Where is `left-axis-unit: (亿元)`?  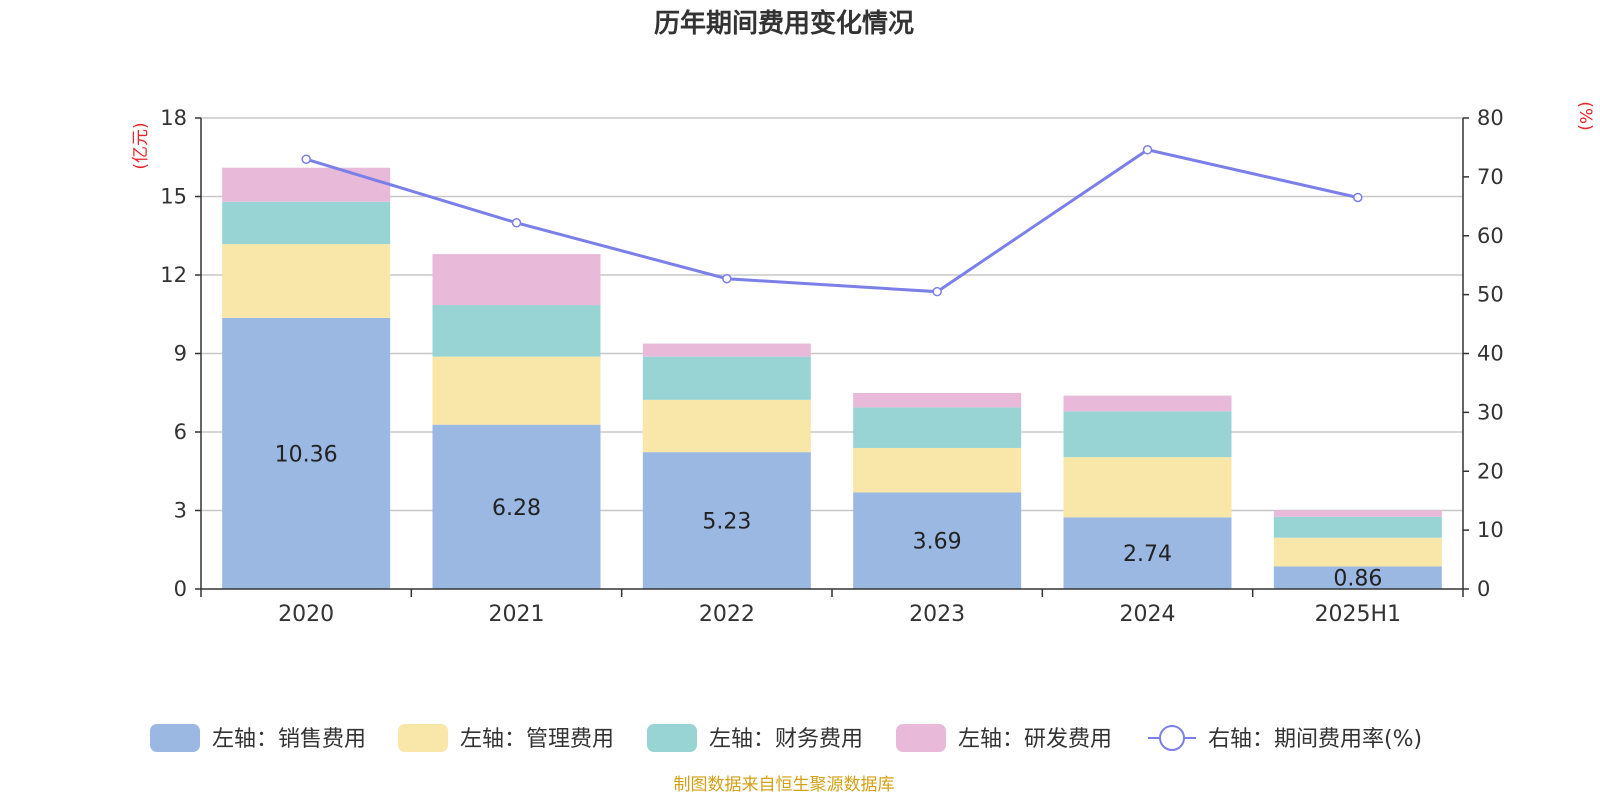
left-axis-unit: (亿元) is located at coordinates (141, 145).